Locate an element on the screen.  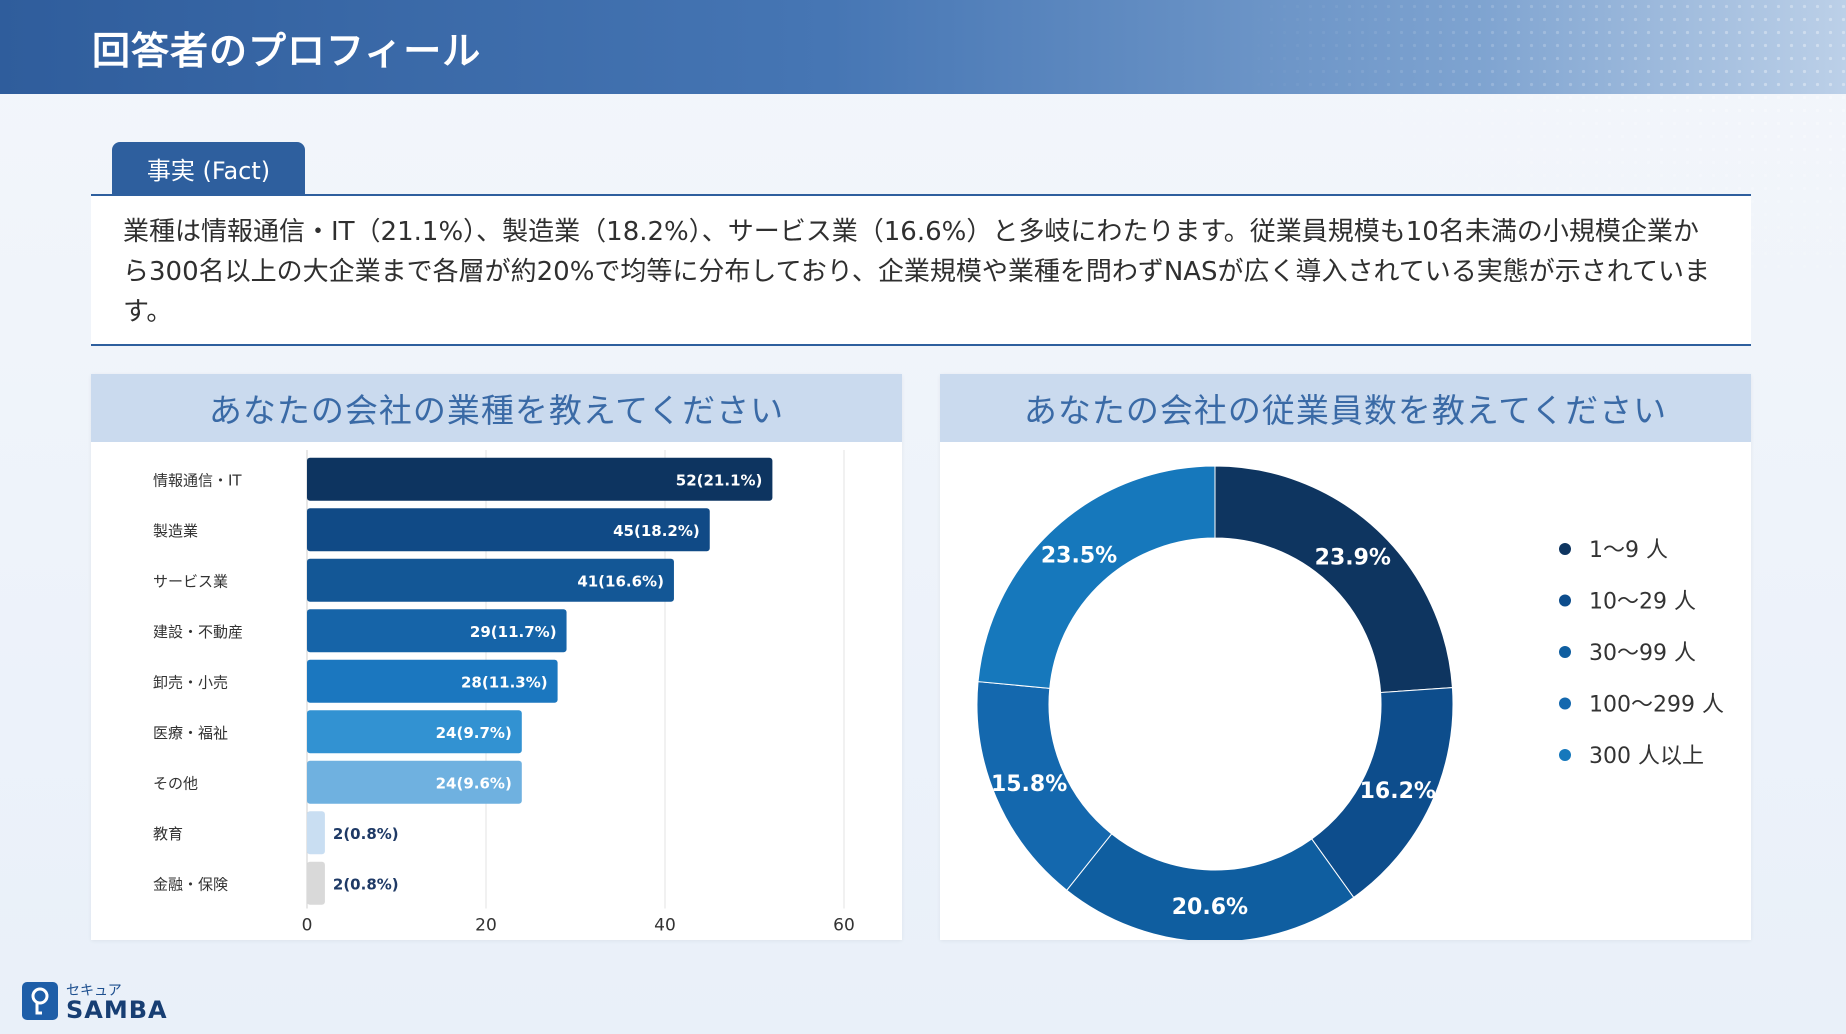
legend-label: 1〜9 人 is located at coordinates (1628, 550).